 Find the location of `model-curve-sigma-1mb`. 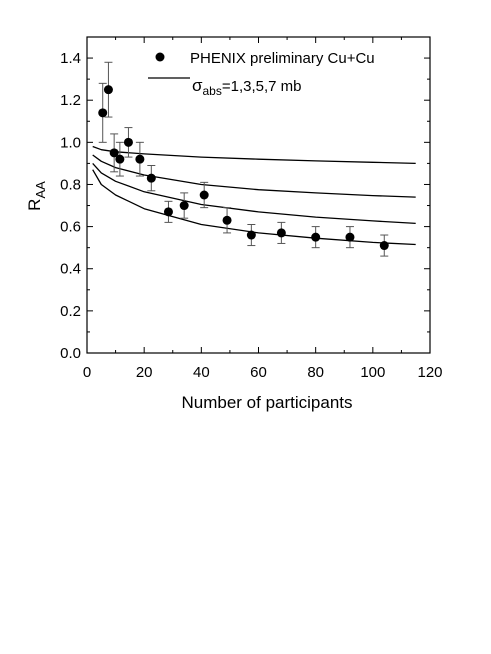

model-curve-sigma-1mb is located at coordinates (254, 155).